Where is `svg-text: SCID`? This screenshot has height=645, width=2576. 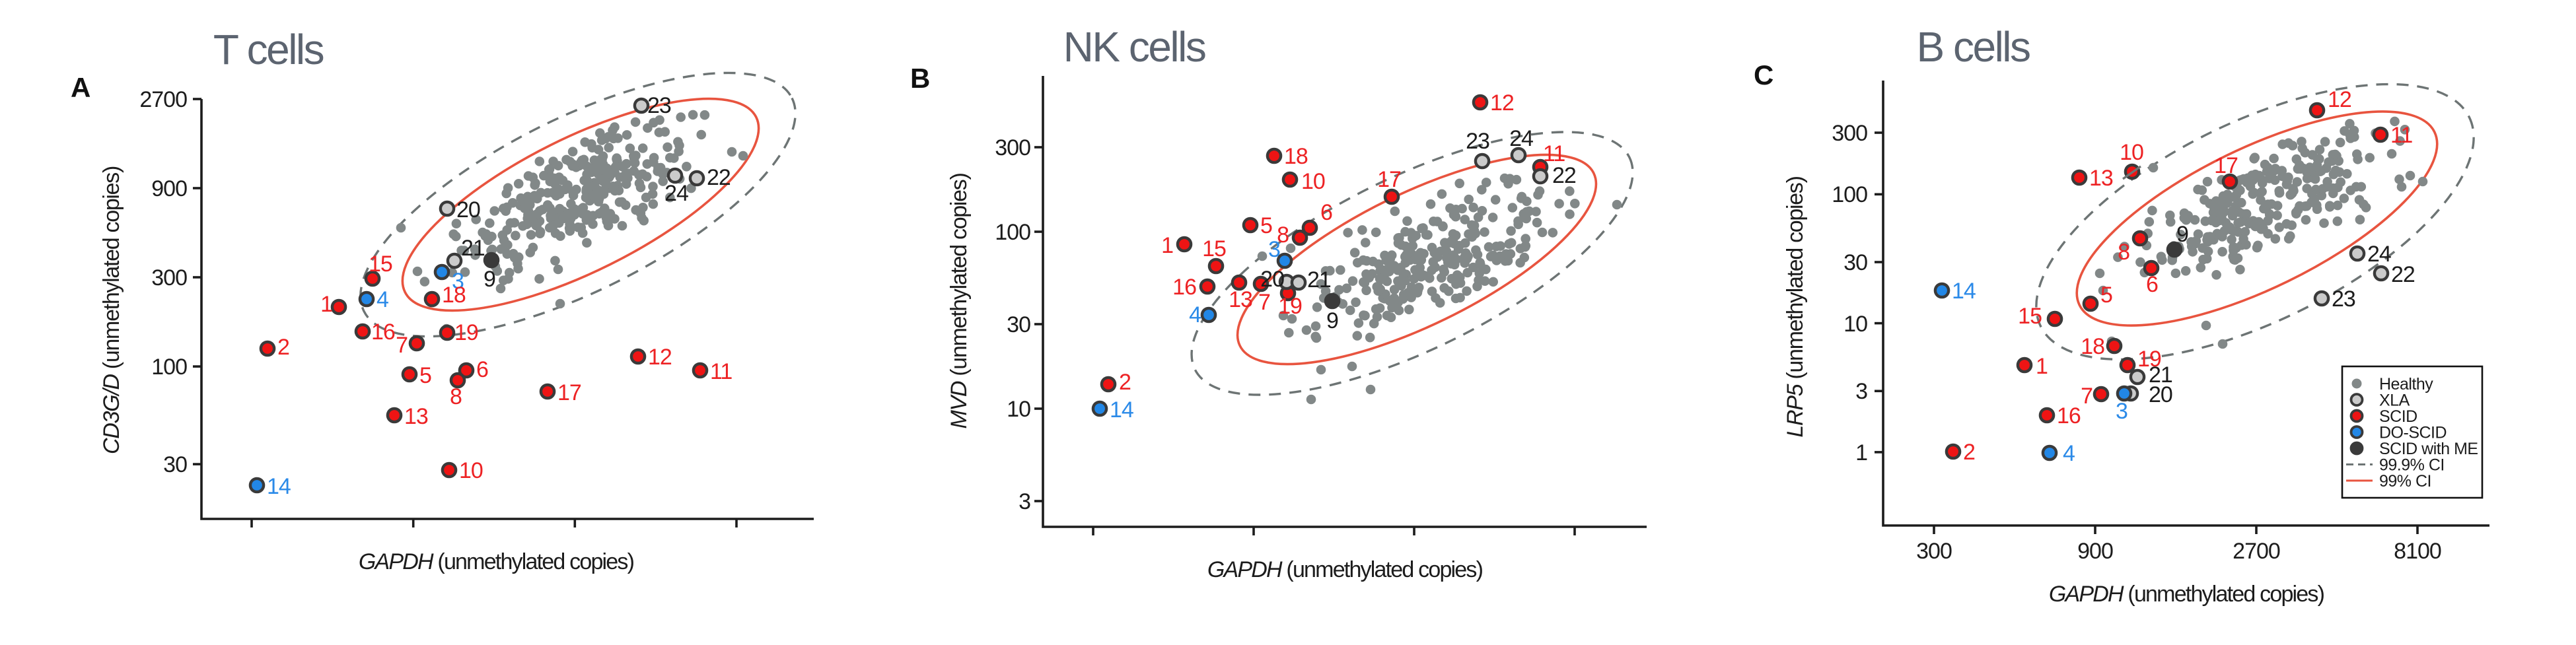 svg-text: SCID is located at coordinates (2398, 416).